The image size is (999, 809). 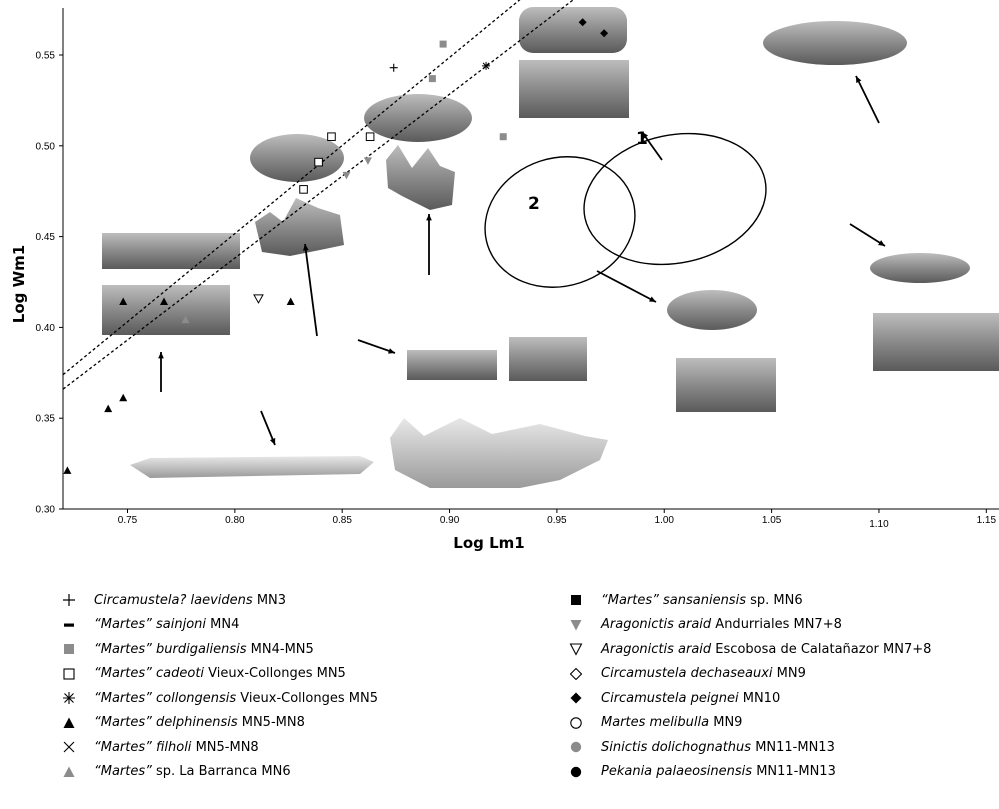 I want to click on dash-icon, so click(x=69, y=625).